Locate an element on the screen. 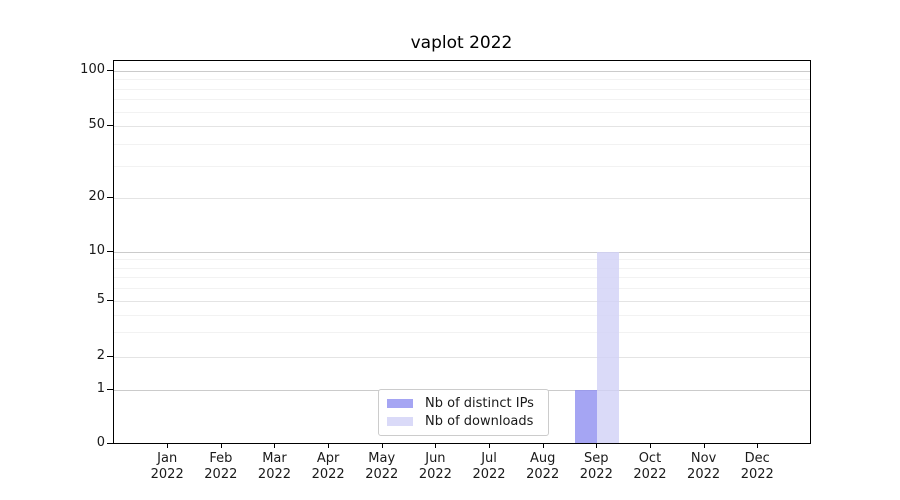 Image resolution: width=900 pixels, height=500 pixels. y-tick-label: 2 is located at coordinates (100, 355).